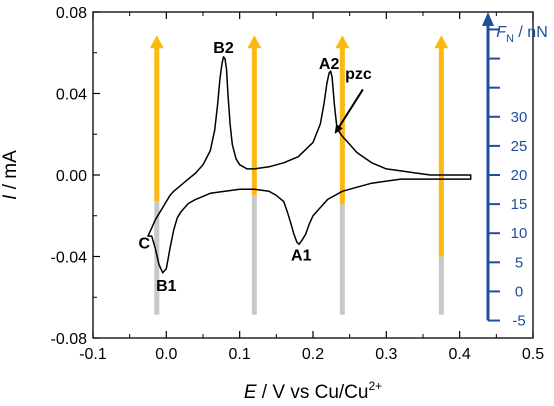 The width and height of the screenshot is (554, 406). Describe the element at coordinates (329, 64) in the screenshot. I see `peak-label-a2: A2` at that location.